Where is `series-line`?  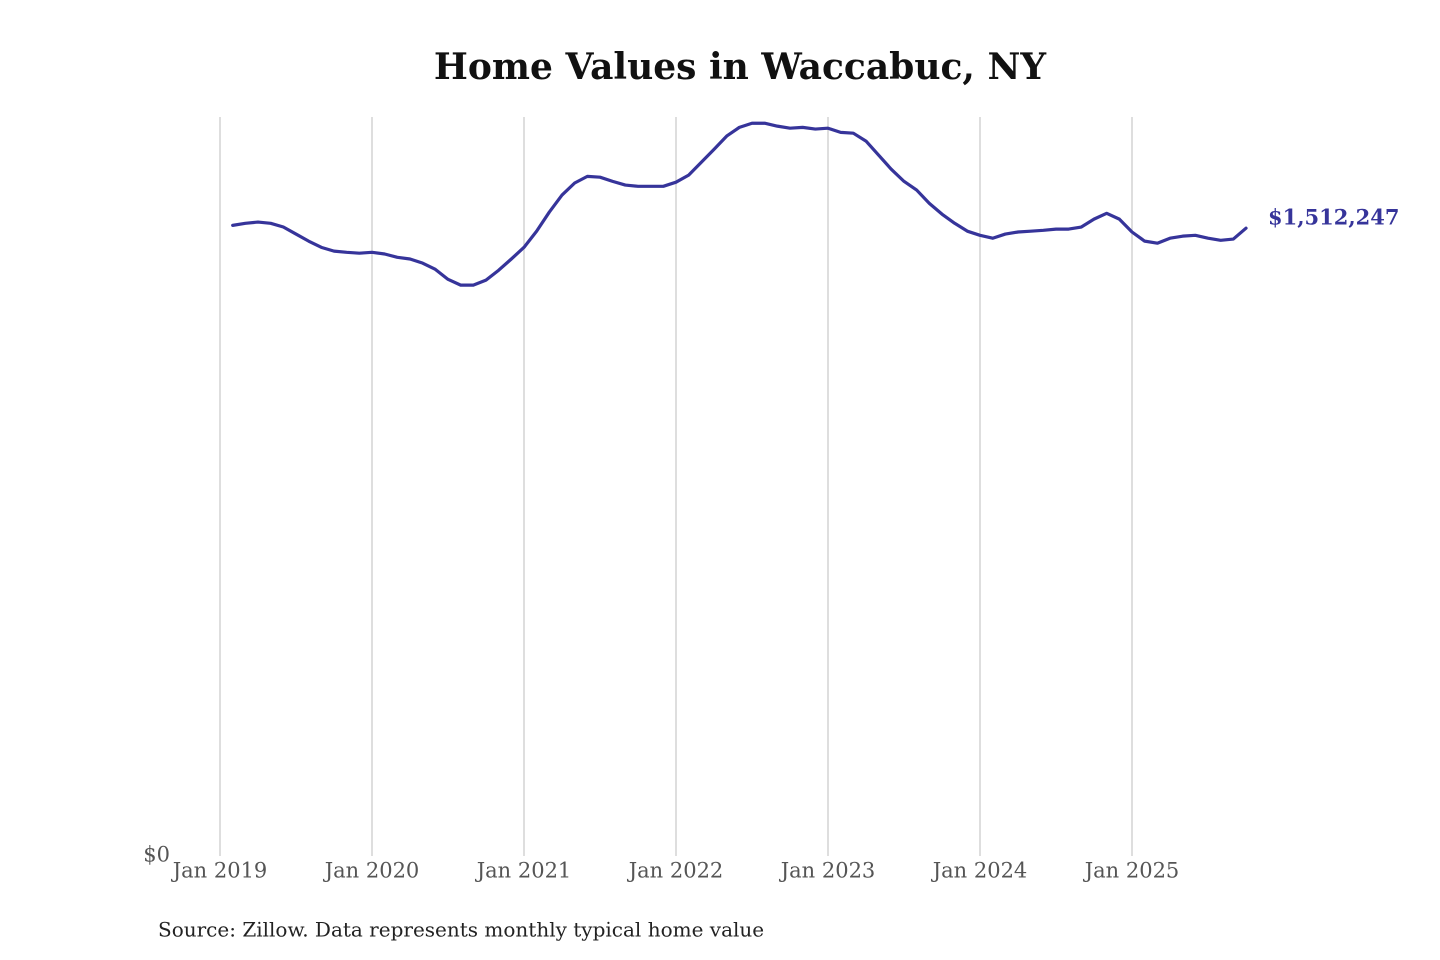
series-line is located at coordinates (739, 204).